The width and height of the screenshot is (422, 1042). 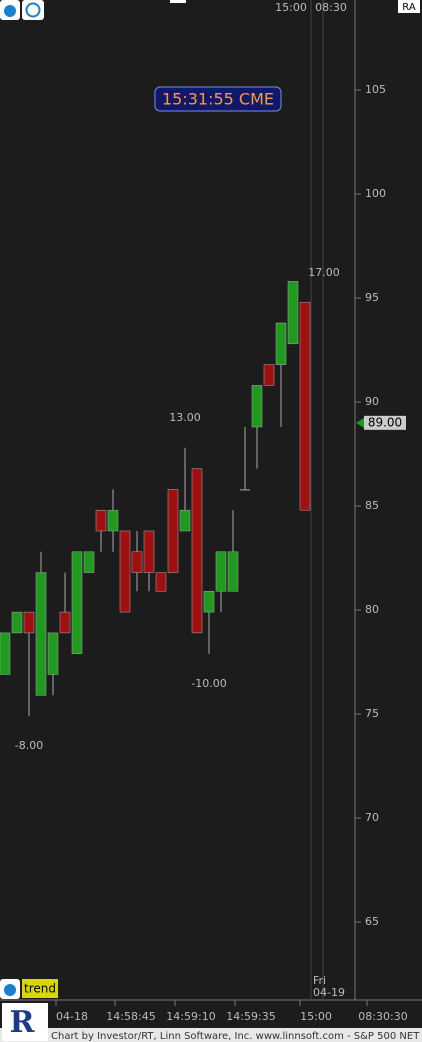 What do you see at coordinates (185, 417) in the screenshot?
I see `annotation: 13.00` at bounding box center [185, 417].